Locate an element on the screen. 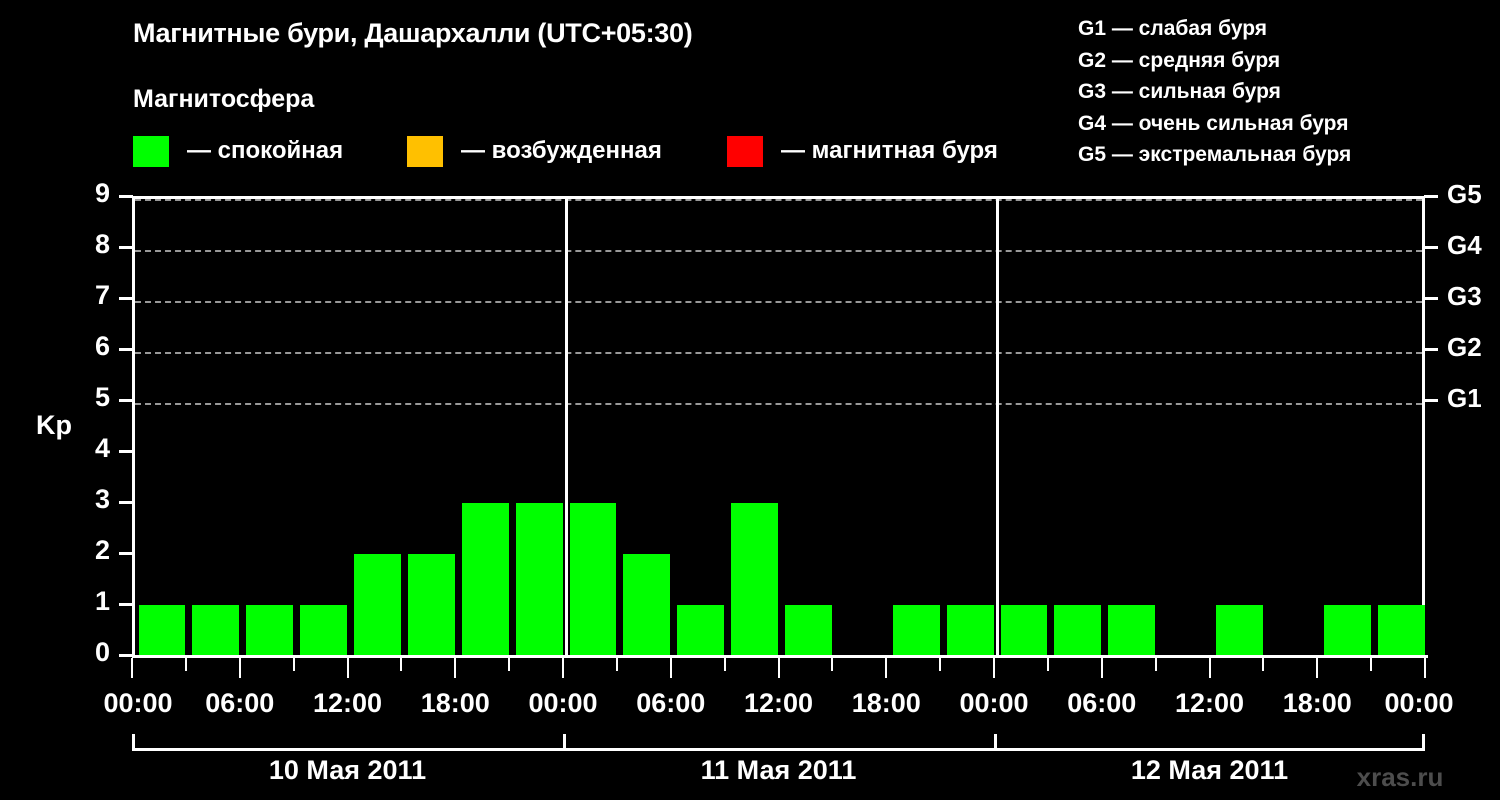 The width and height of the screenshot is (1500, 800). y2-tick-g3 is located at coordinates (1431, 298).